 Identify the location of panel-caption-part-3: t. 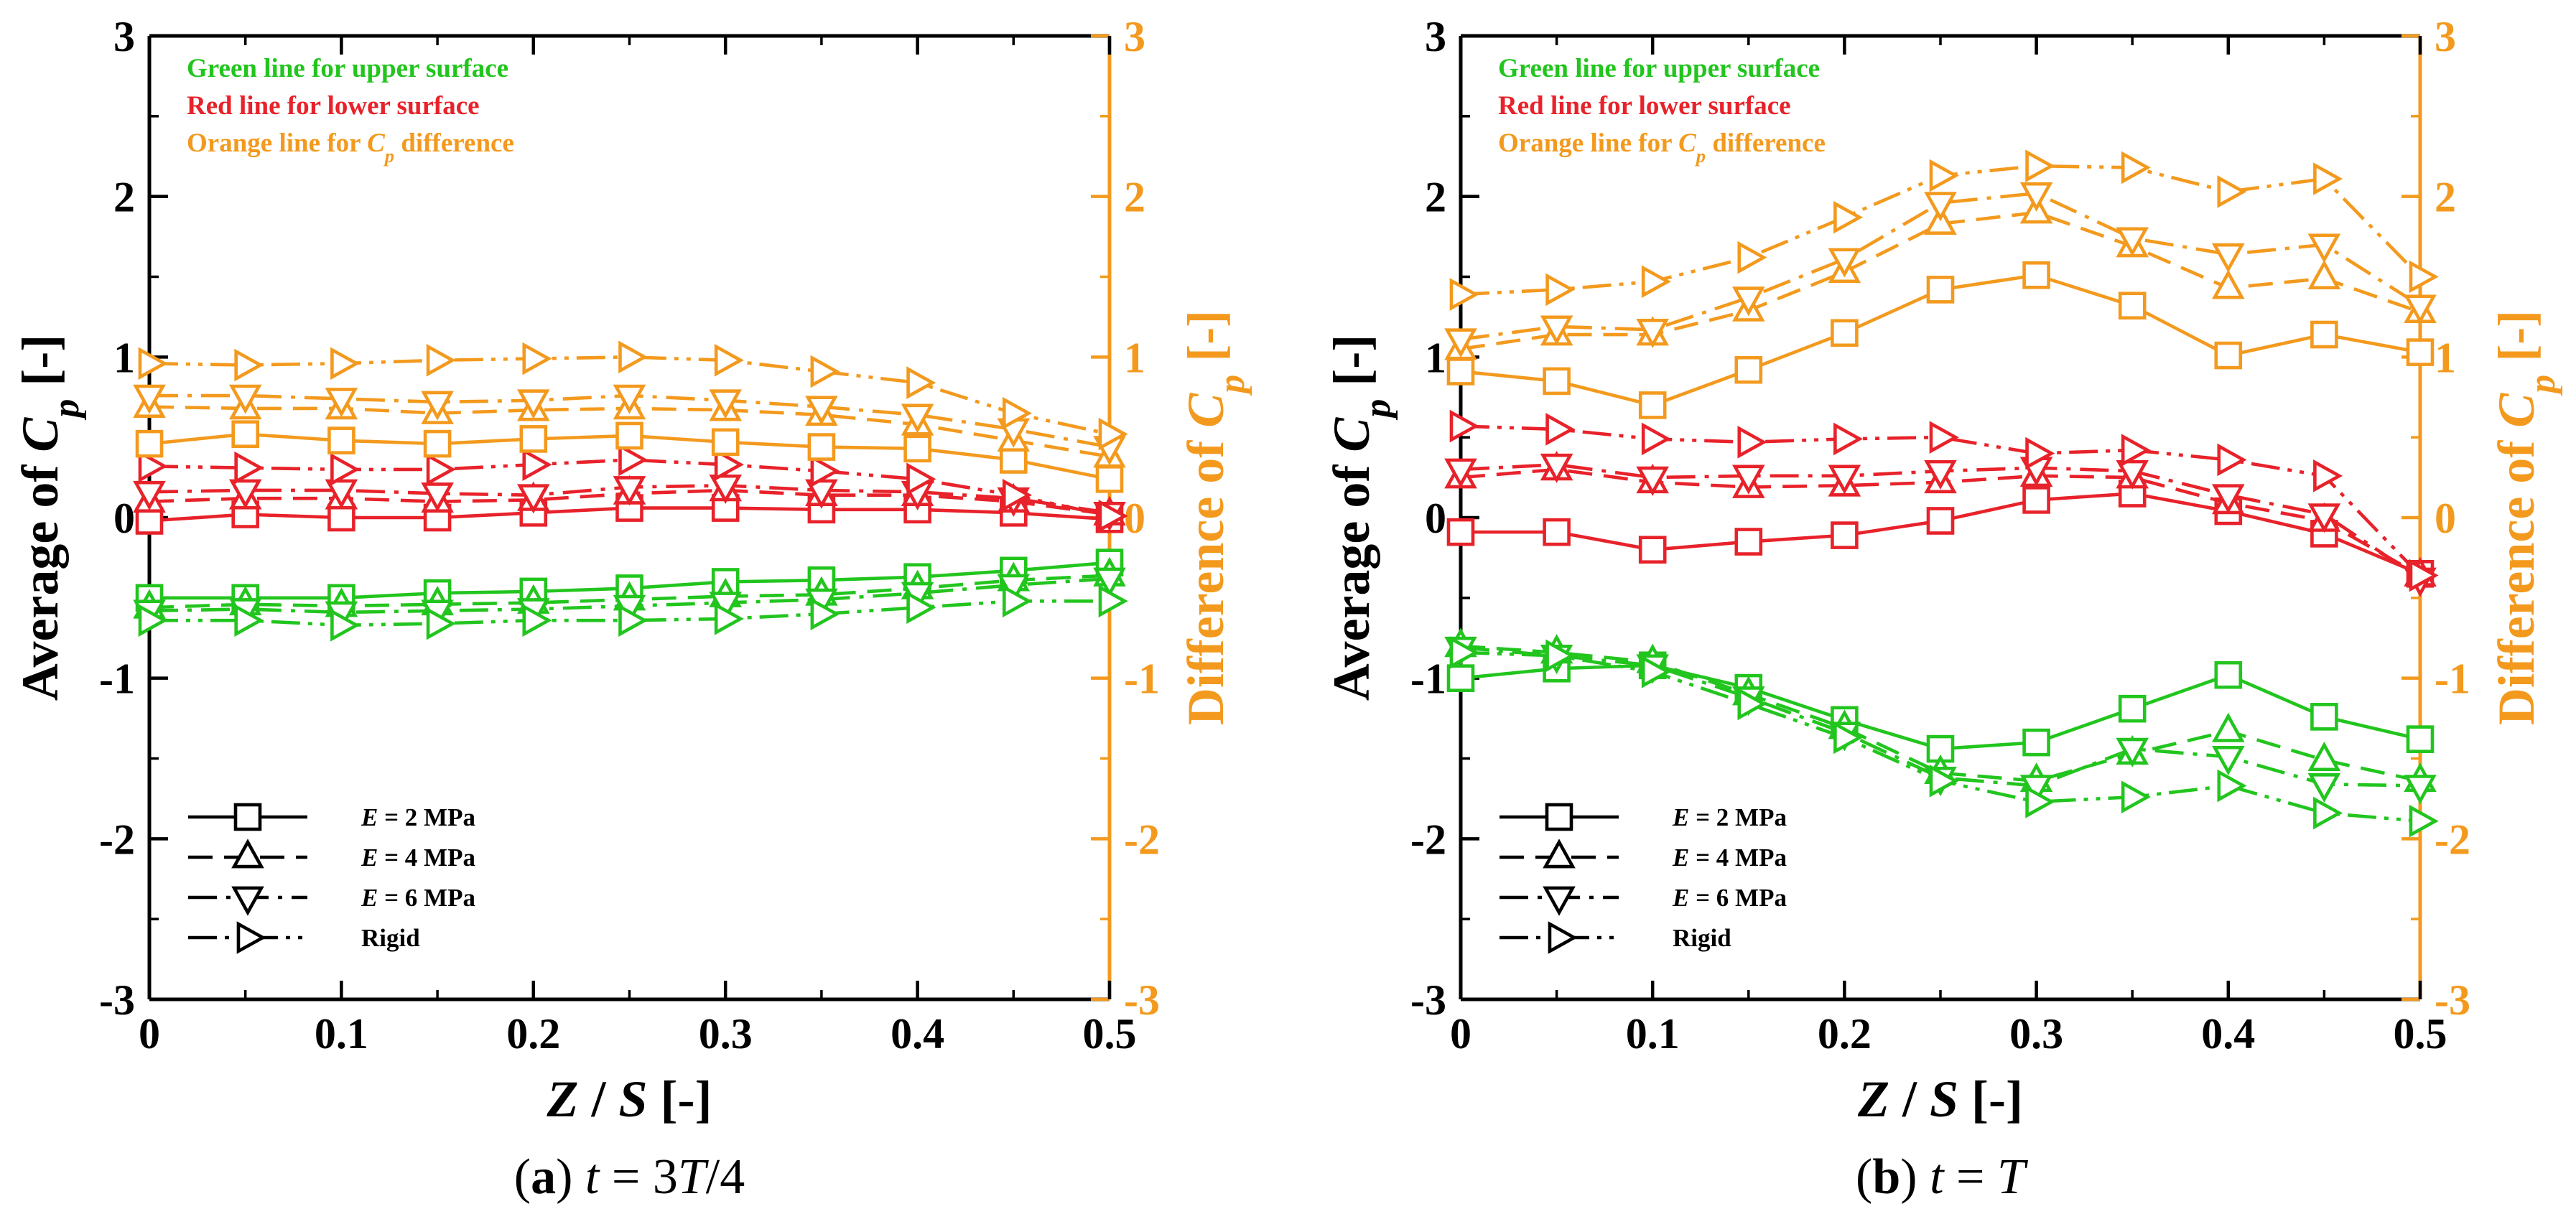
(592, 1177).